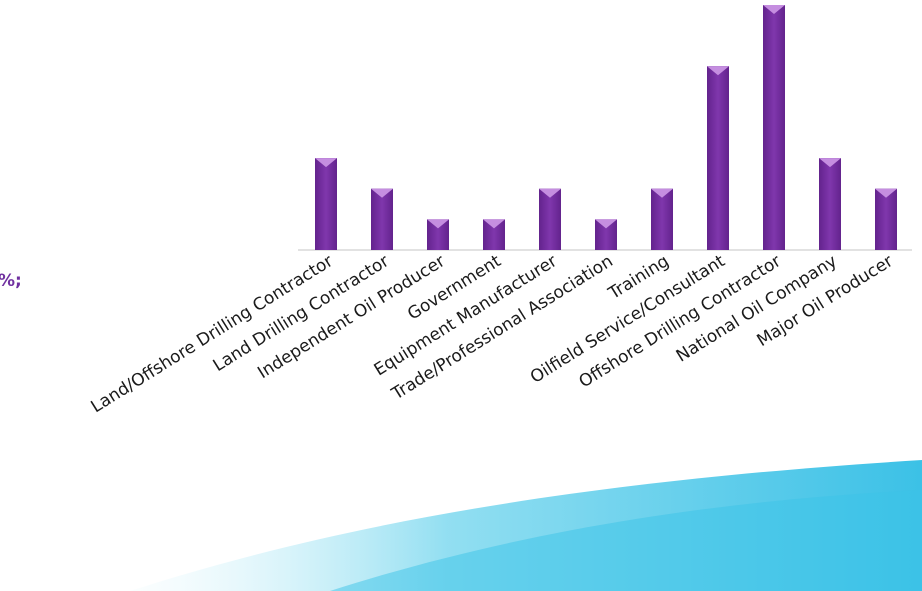 The image size is (922, 591). What do you see at coordinates (212, 334) in the screenshot?
I see `x-tick-label: Land/Offshore Drilling Contractor` at bounding box center [212, 334].